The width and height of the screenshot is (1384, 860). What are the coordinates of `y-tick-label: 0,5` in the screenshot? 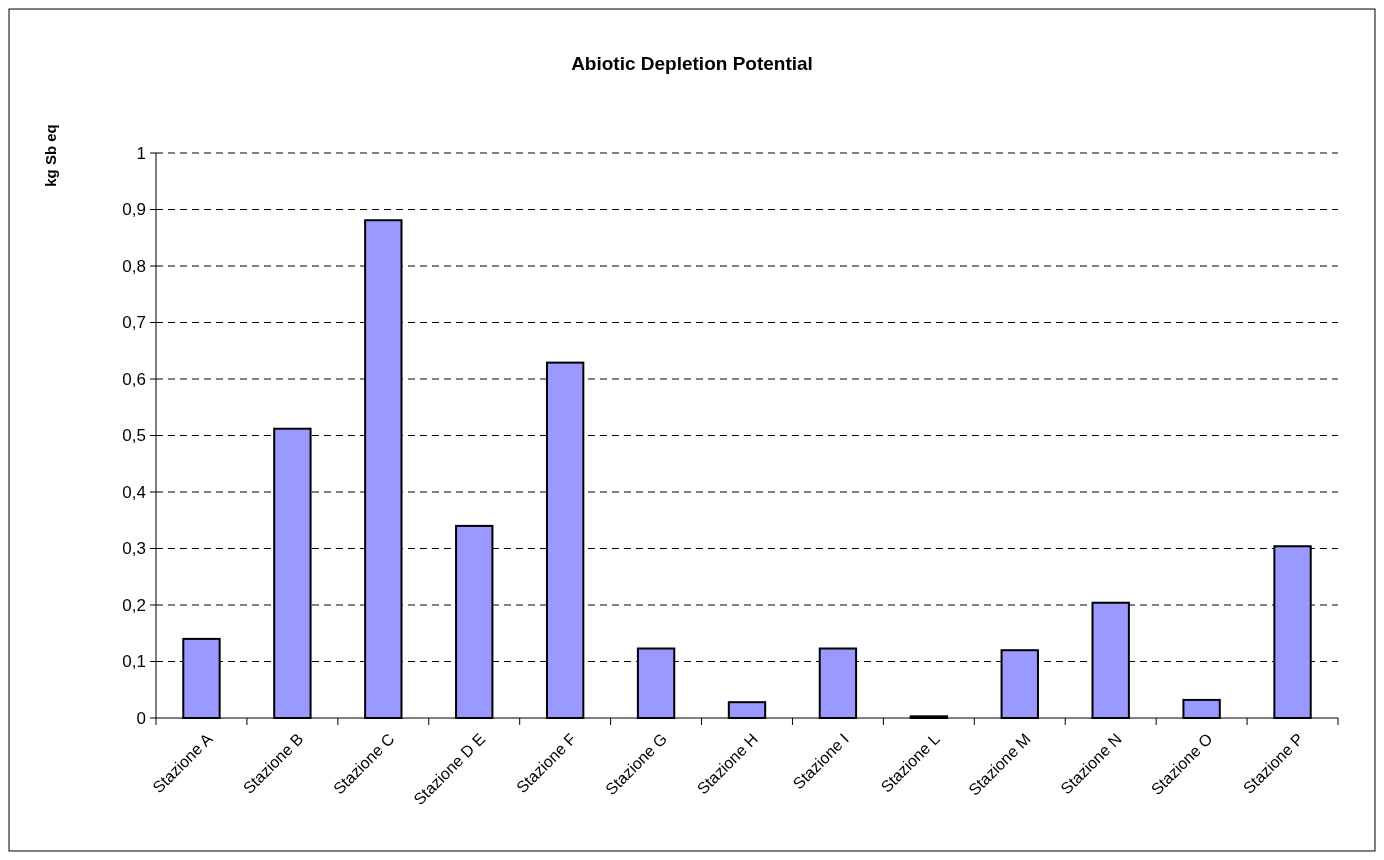 It's located at (134, 436).